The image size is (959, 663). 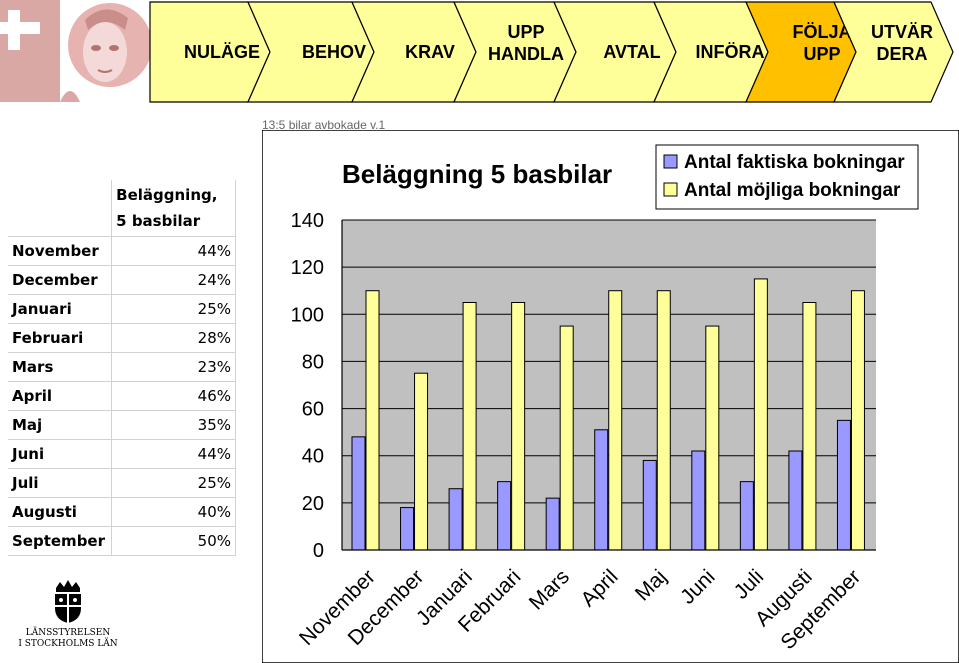 I want to click on y-tick-label: 120, so click(x=307, y=268).